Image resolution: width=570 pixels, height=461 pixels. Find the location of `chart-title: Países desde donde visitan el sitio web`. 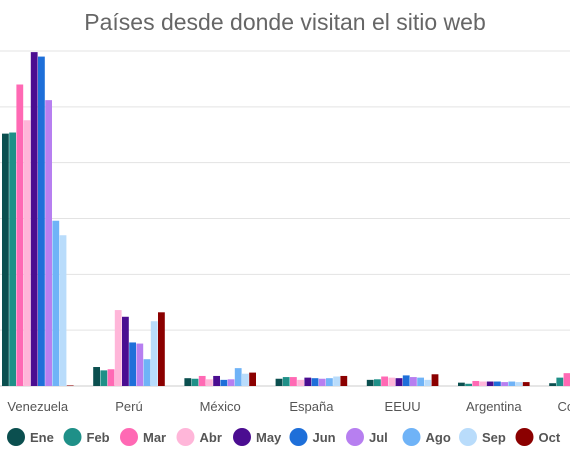

chart-title: Países desde donde visitan el sitio web is located at coordinates (284, 22).